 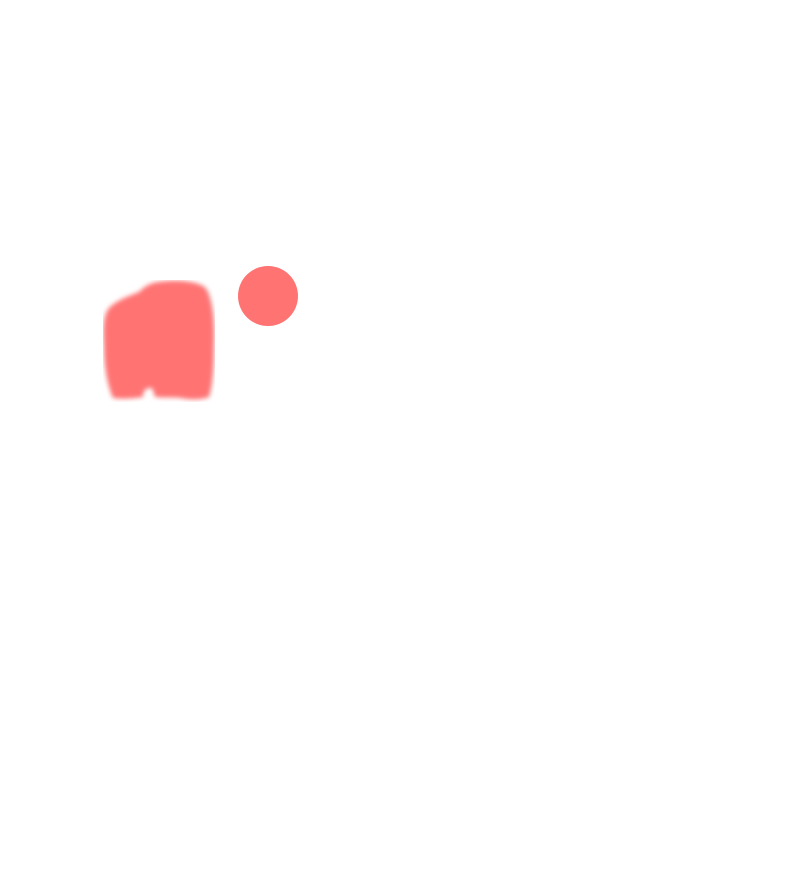 What do you see at coordinates (159, 340) in the screenshot?
I see `painted-blob` at bounding box center [159, 340].